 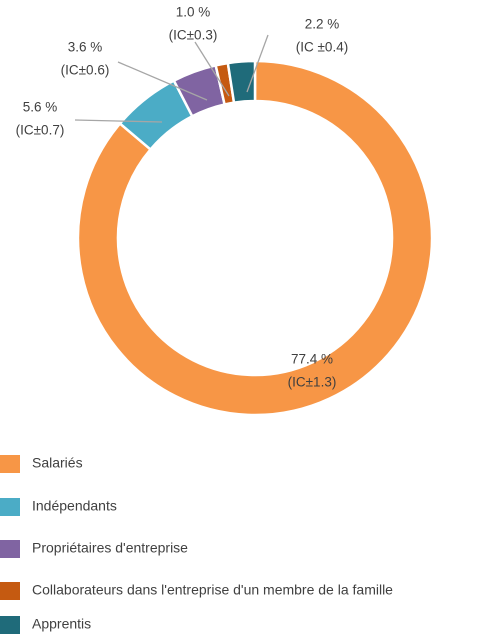 What do you see at coordinates (110, 548) in the screenshot?
I see `legend-label: Propriétaires d'entreprise` at bounding box center [110, 548].